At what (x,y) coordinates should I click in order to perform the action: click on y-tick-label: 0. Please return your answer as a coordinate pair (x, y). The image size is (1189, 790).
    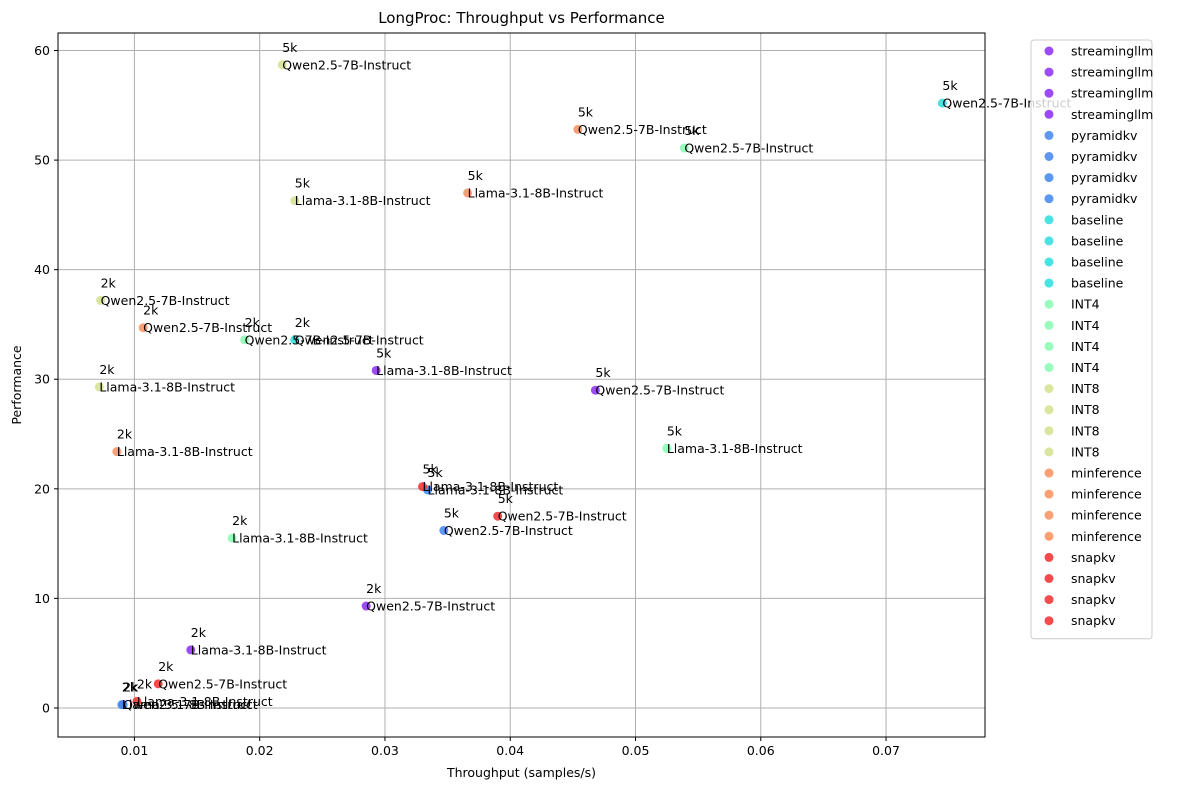
    Looking at the image, I should click on (46, 707).